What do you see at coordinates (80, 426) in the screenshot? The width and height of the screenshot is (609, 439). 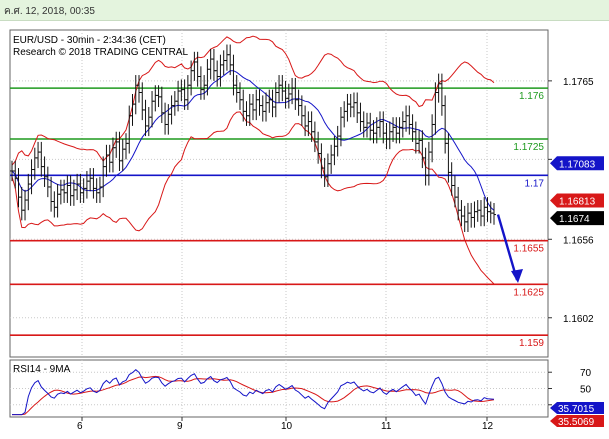 I see `x-tick-label: 6` at bounding box center [80, 426].